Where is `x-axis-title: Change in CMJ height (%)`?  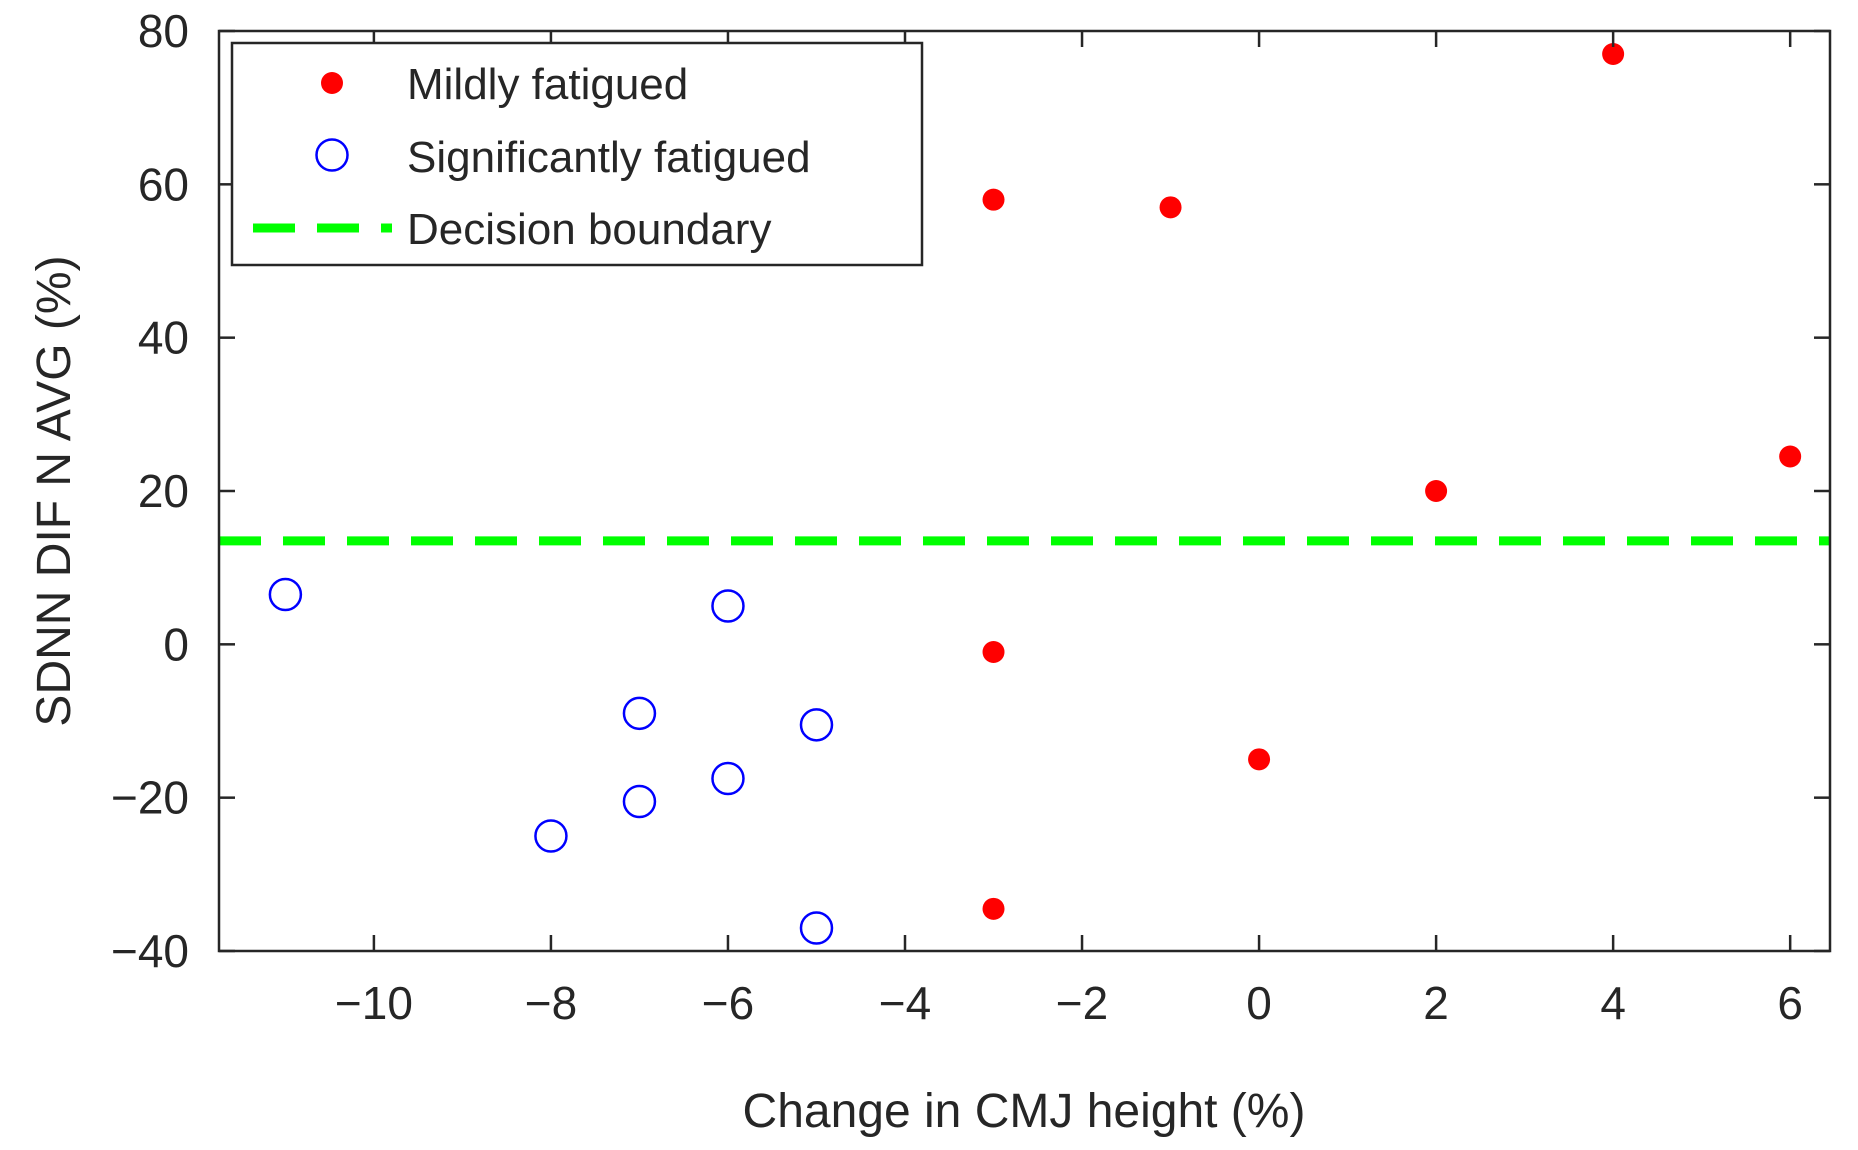 x-axis-title: Change in CMJ height (%) is located at coordinates (1024, 1111).